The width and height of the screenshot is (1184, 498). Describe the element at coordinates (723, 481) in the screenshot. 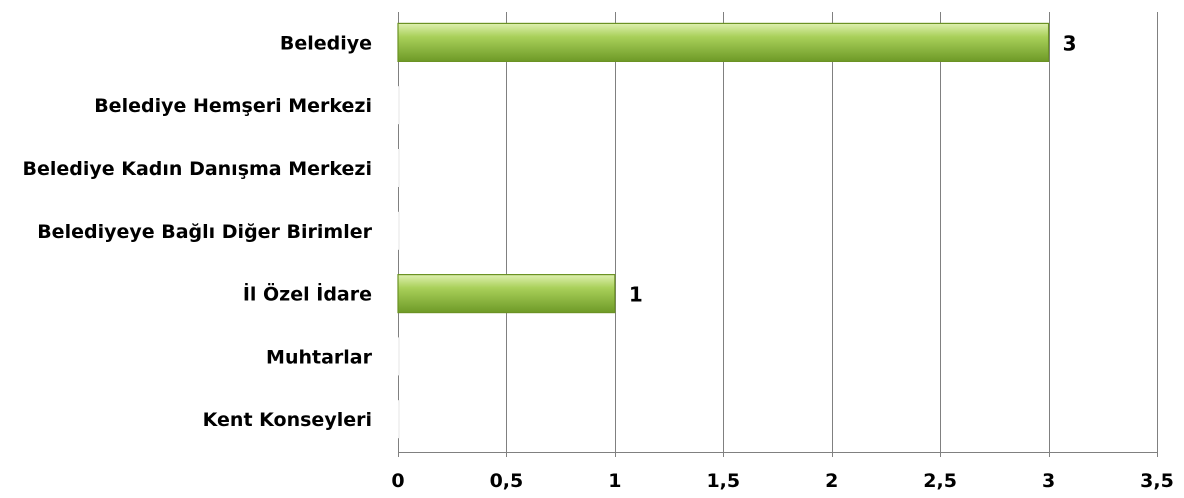

I see `x-tick-label-3: 1,5` at that location.